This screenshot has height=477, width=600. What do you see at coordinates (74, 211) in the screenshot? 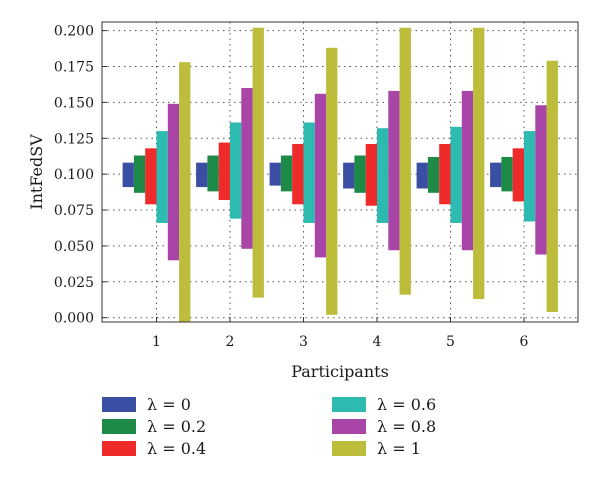
I see `y-tick-label: 0.075` at bounding box center [74, 211].